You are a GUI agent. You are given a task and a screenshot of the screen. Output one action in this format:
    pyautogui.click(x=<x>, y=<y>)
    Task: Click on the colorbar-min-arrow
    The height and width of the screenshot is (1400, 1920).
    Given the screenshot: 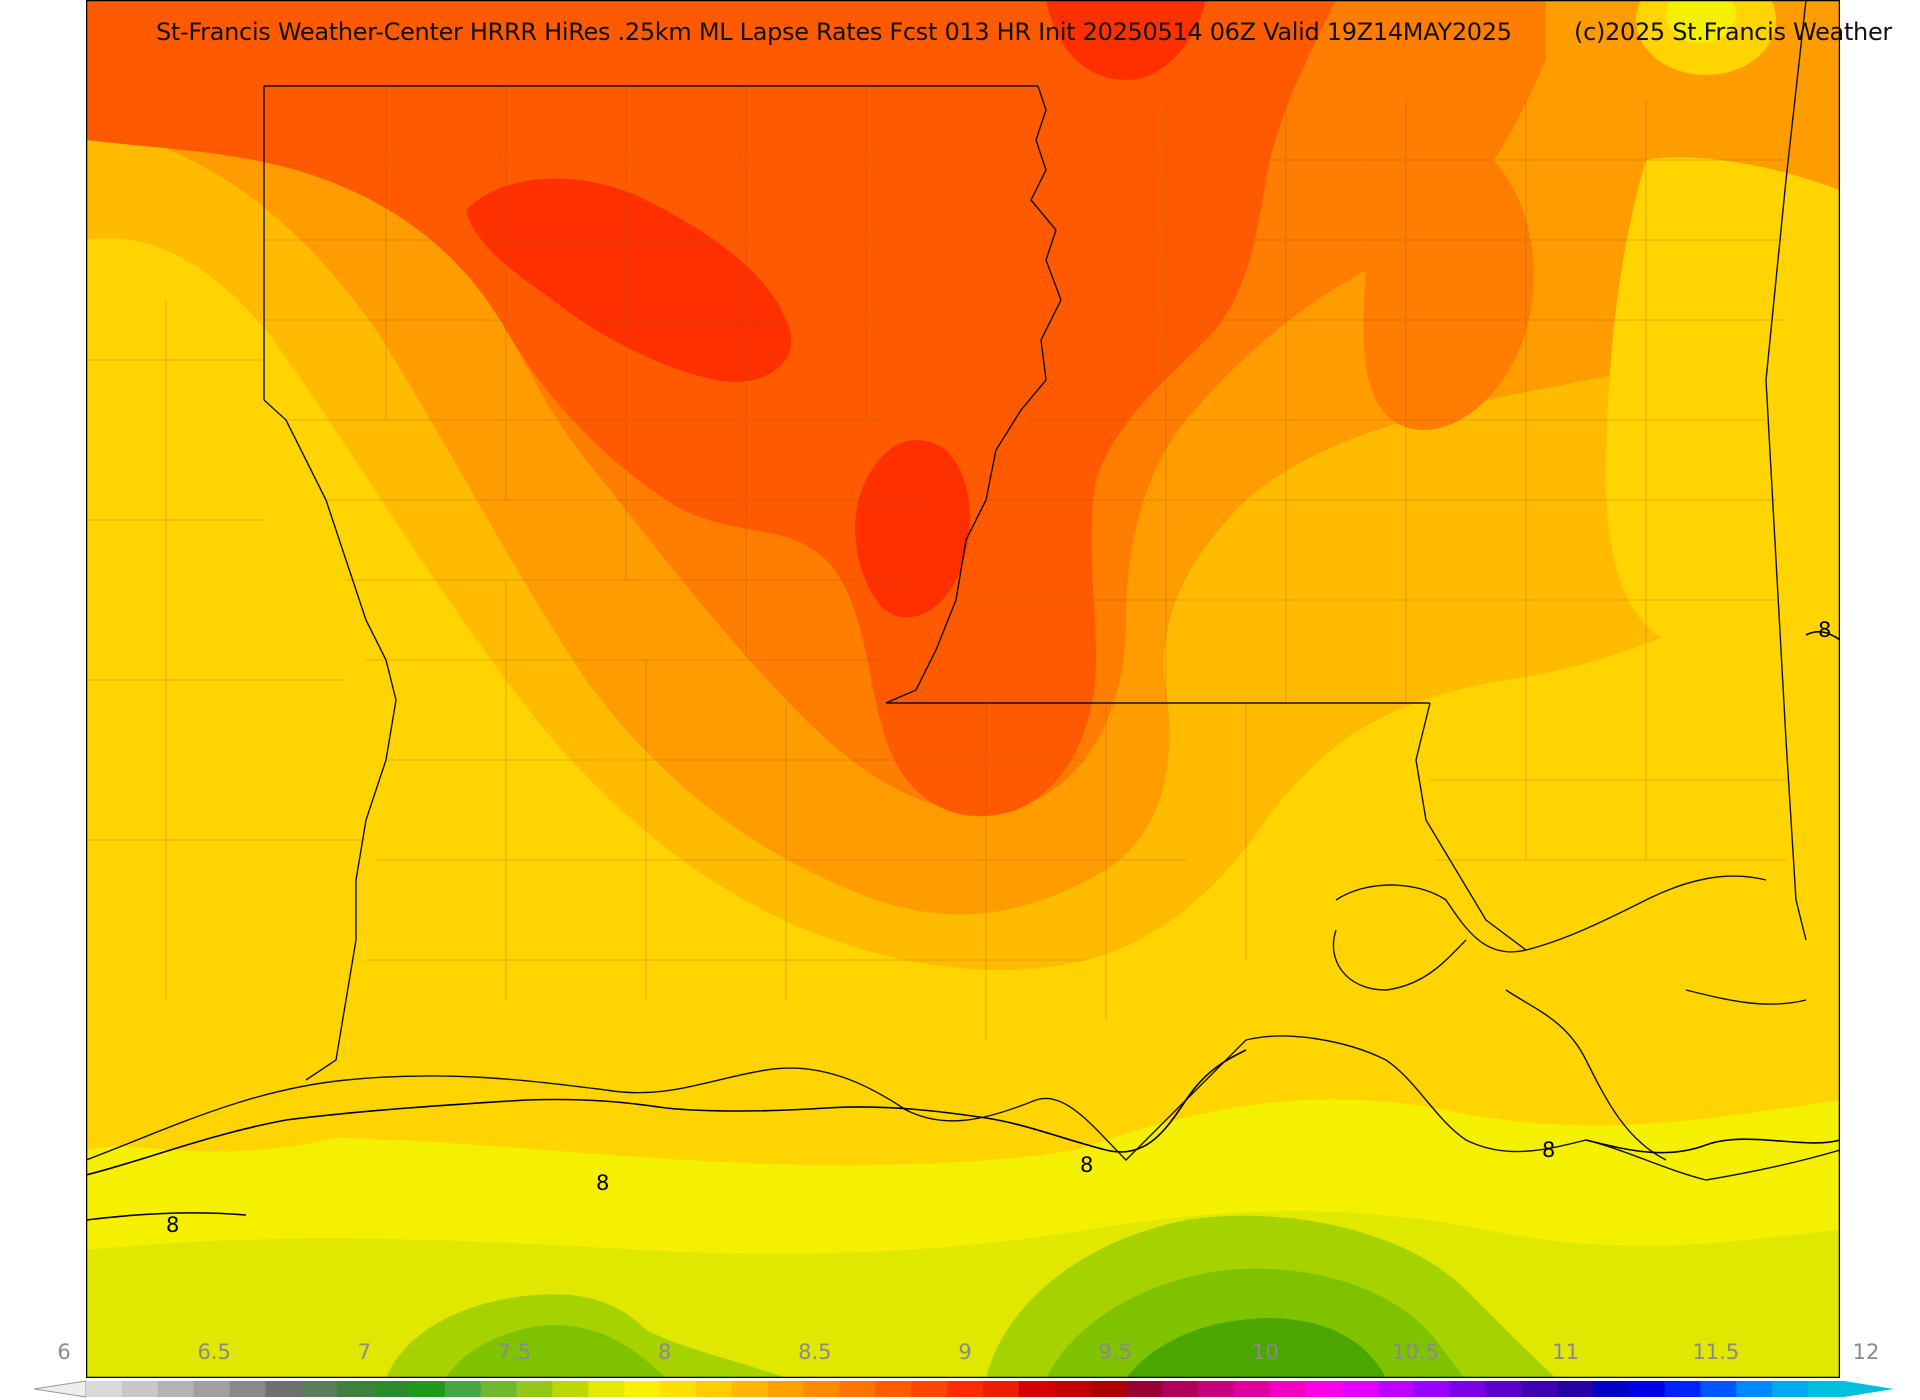 What is the action you would take?
    pyautogui.click(x=60, y=1389)
    